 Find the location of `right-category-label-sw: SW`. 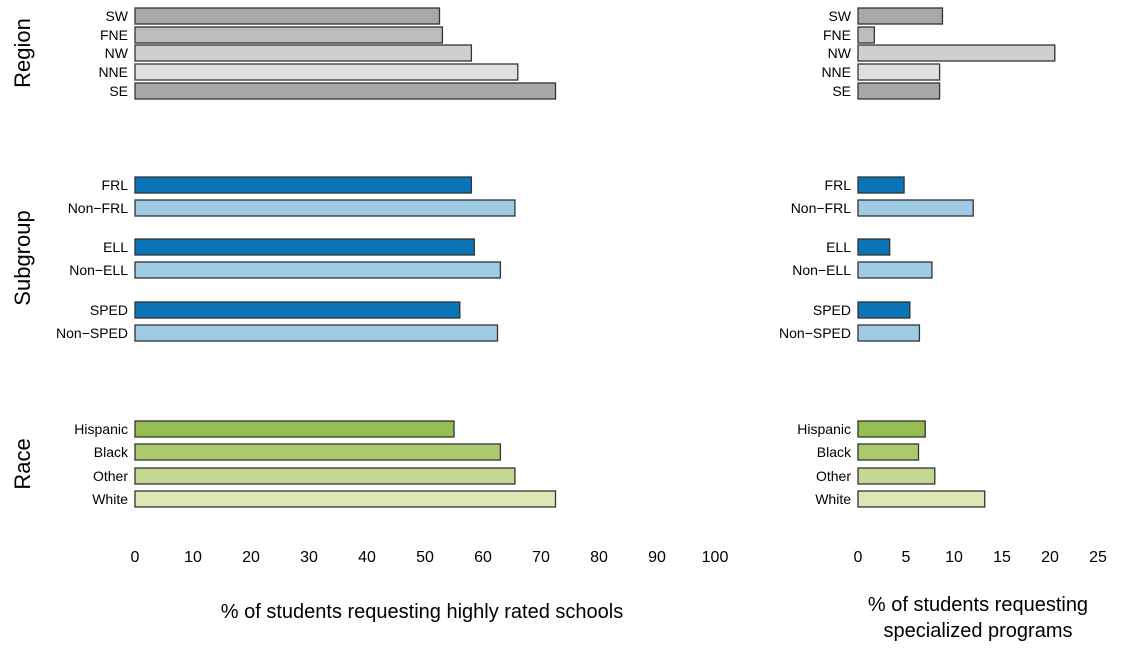

right-category-label-sw: SW is located at coordinates (839, 16).